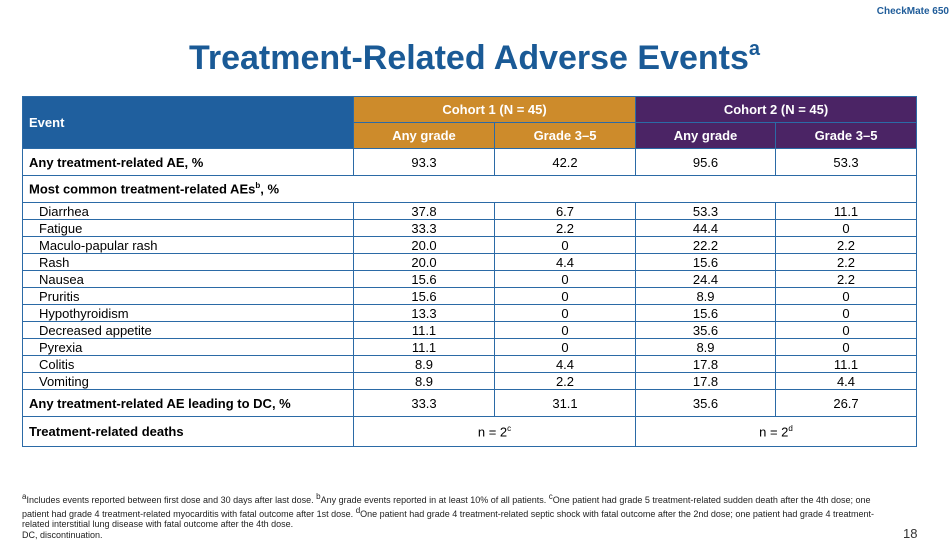  Describe the element at coordinates (424, 211) in the screenshot. I see `table-cell: 37.8` at that location.